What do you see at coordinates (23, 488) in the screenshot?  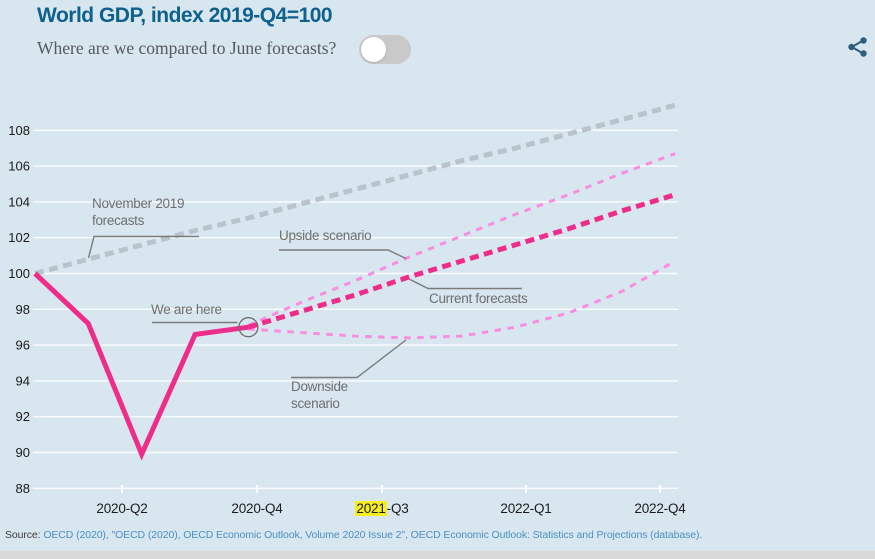 I see `y-axis-label: 88` at bounding box center [23, 488].